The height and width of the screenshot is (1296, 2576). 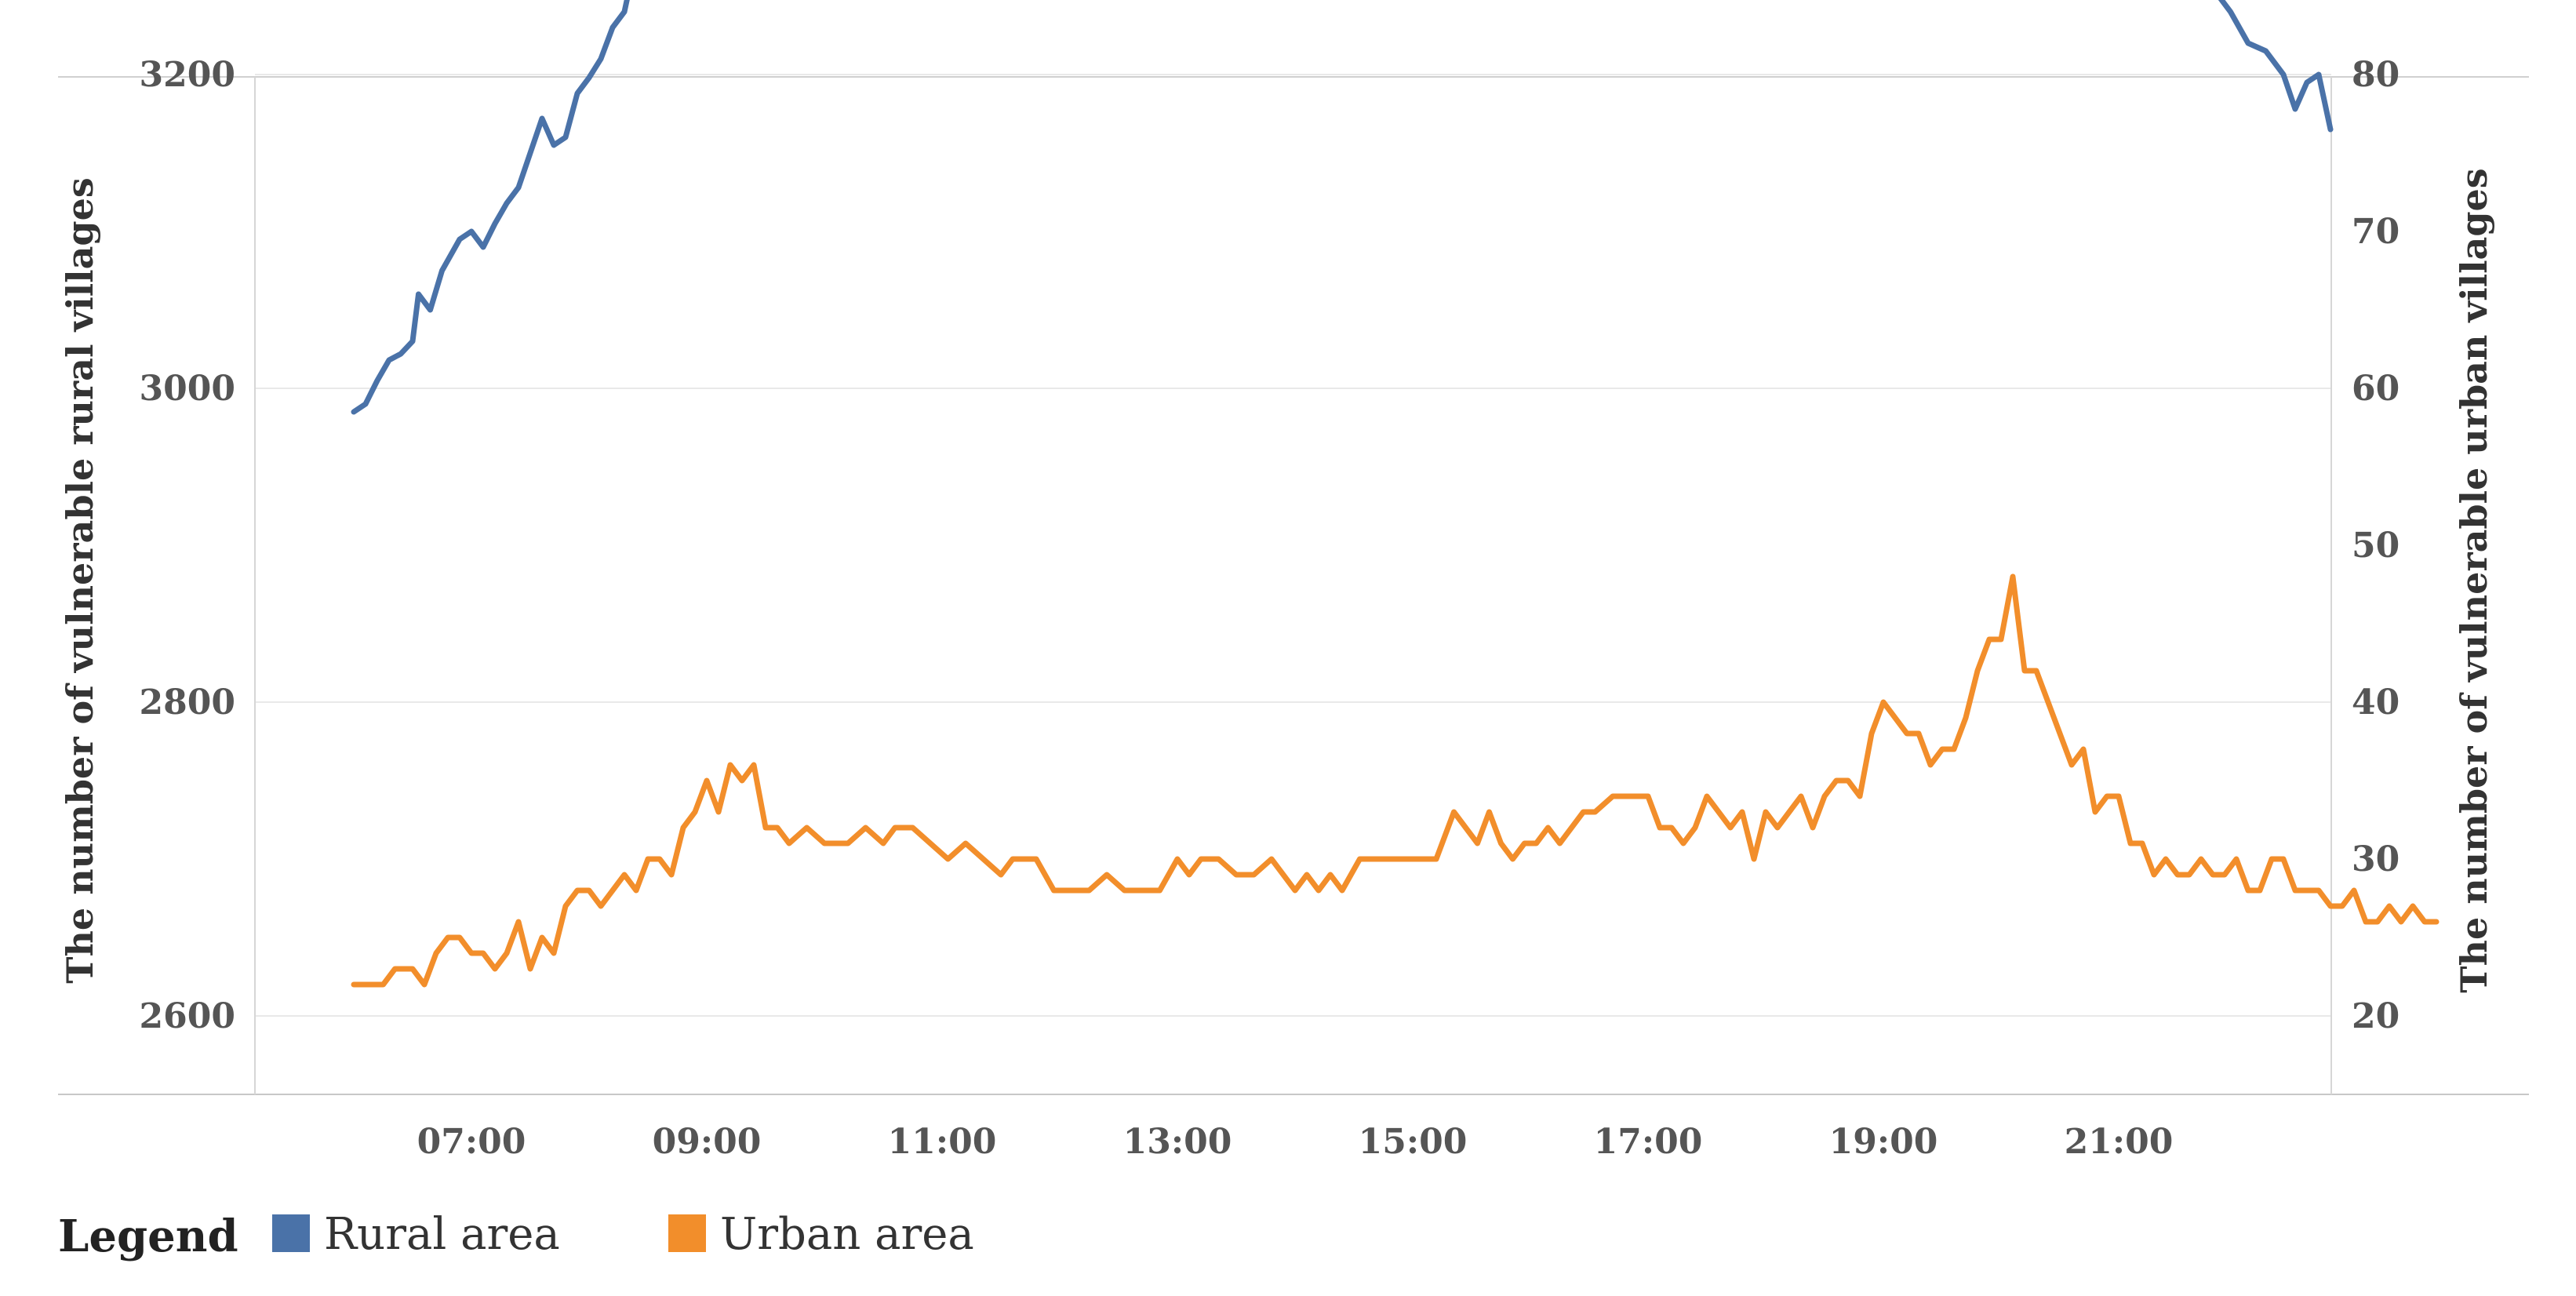 I want to click on right-tick-label: 60, so click(x=2376, y=389).